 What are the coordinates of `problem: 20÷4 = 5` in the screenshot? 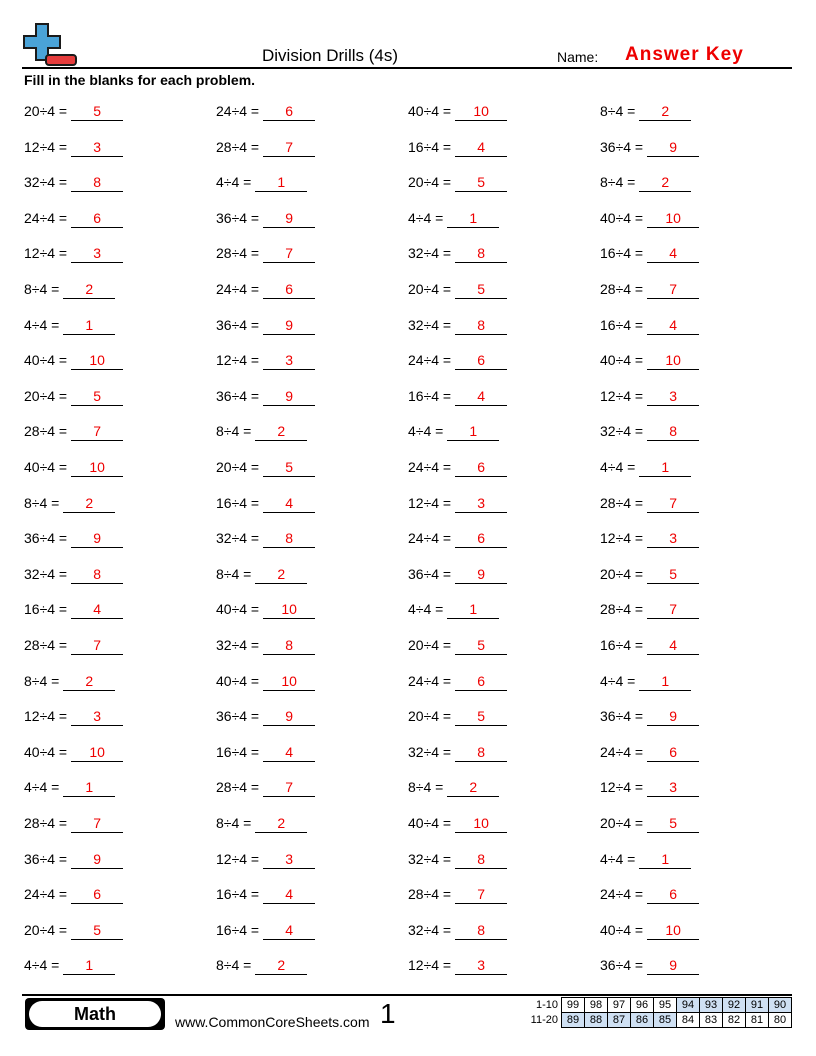 It's located at (650, 574).